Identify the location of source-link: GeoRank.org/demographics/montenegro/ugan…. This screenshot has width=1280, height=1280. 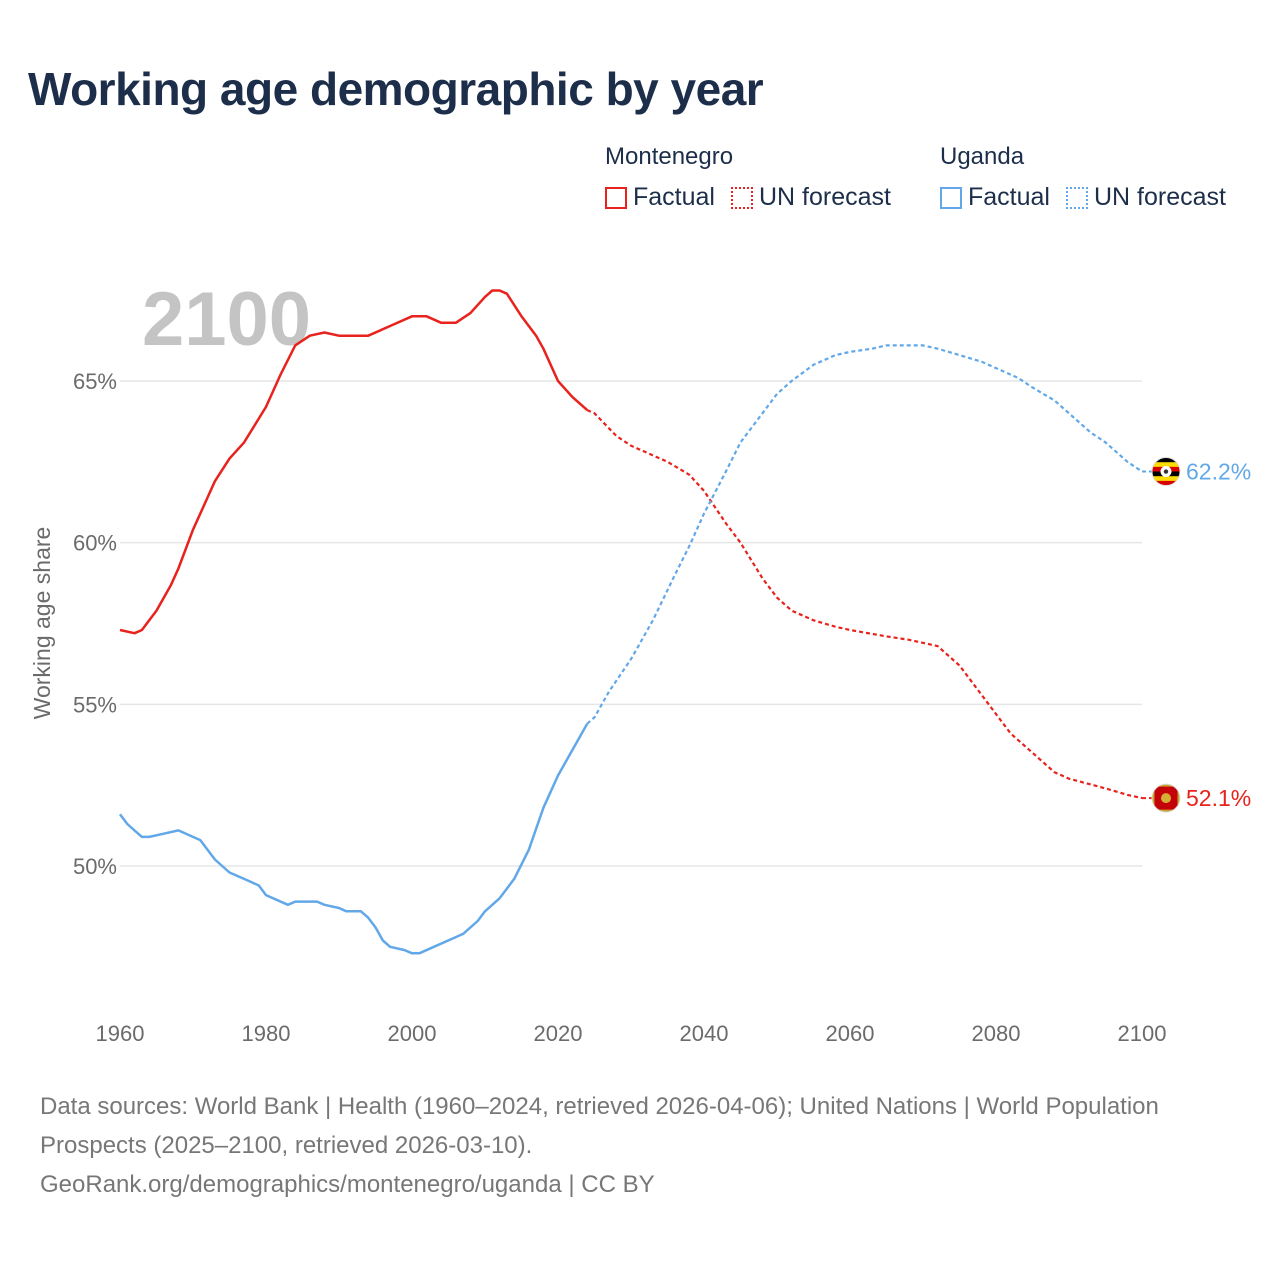
(347, 1184).